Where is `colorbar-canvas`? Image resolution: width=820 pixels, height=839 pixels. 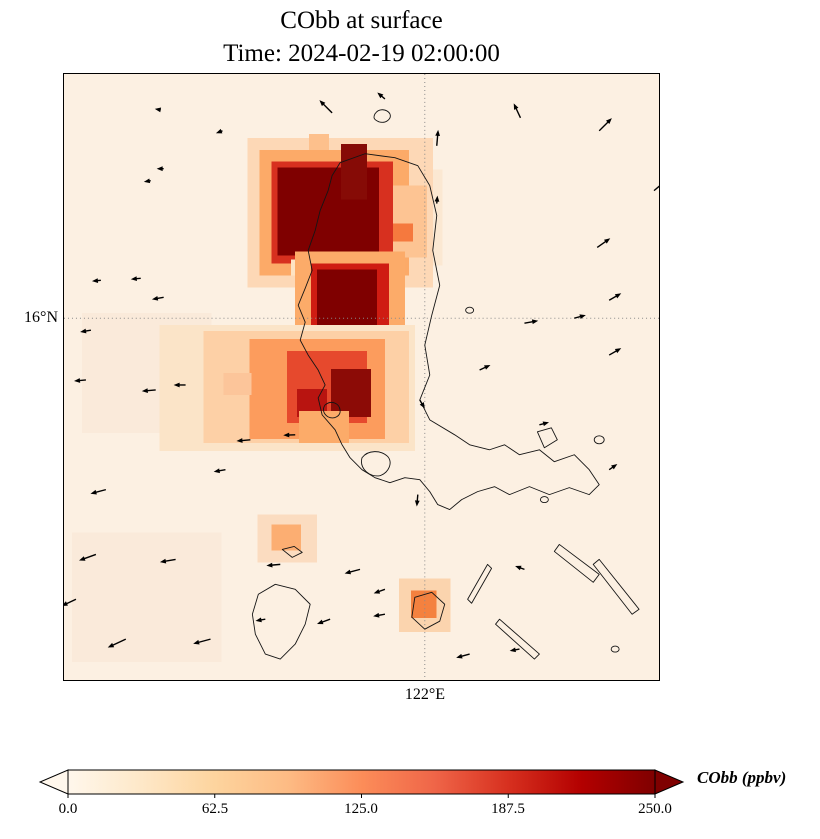
colorbar-canvas is located at coordinates (361, 783).